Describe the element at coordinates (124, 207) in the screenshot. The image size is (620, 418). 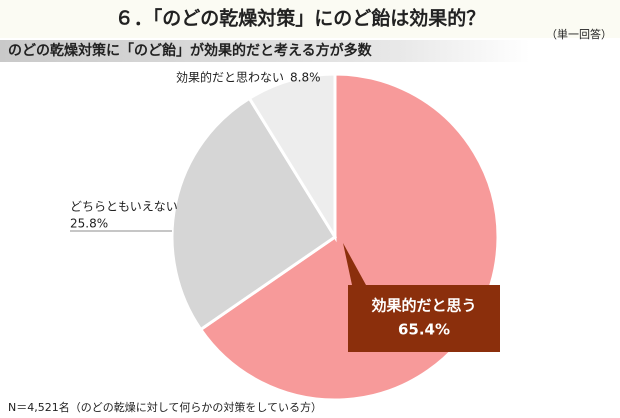
I see `category-label: どちらともいえない` at that location.